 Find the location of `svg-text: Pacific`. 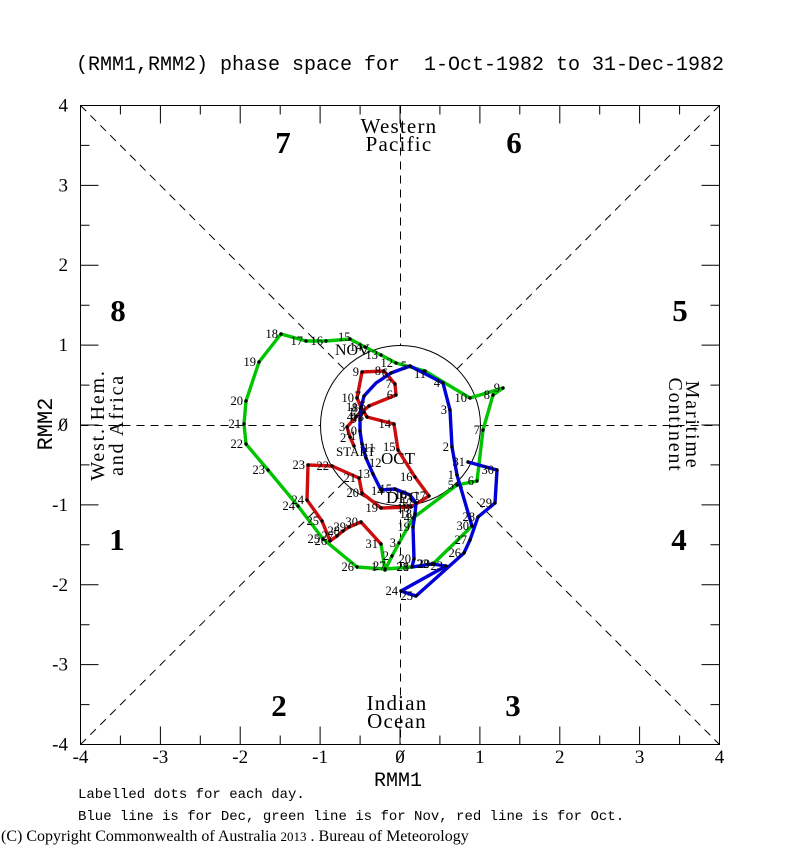

svg-text: Pacific is located at coordinates (399, 144).